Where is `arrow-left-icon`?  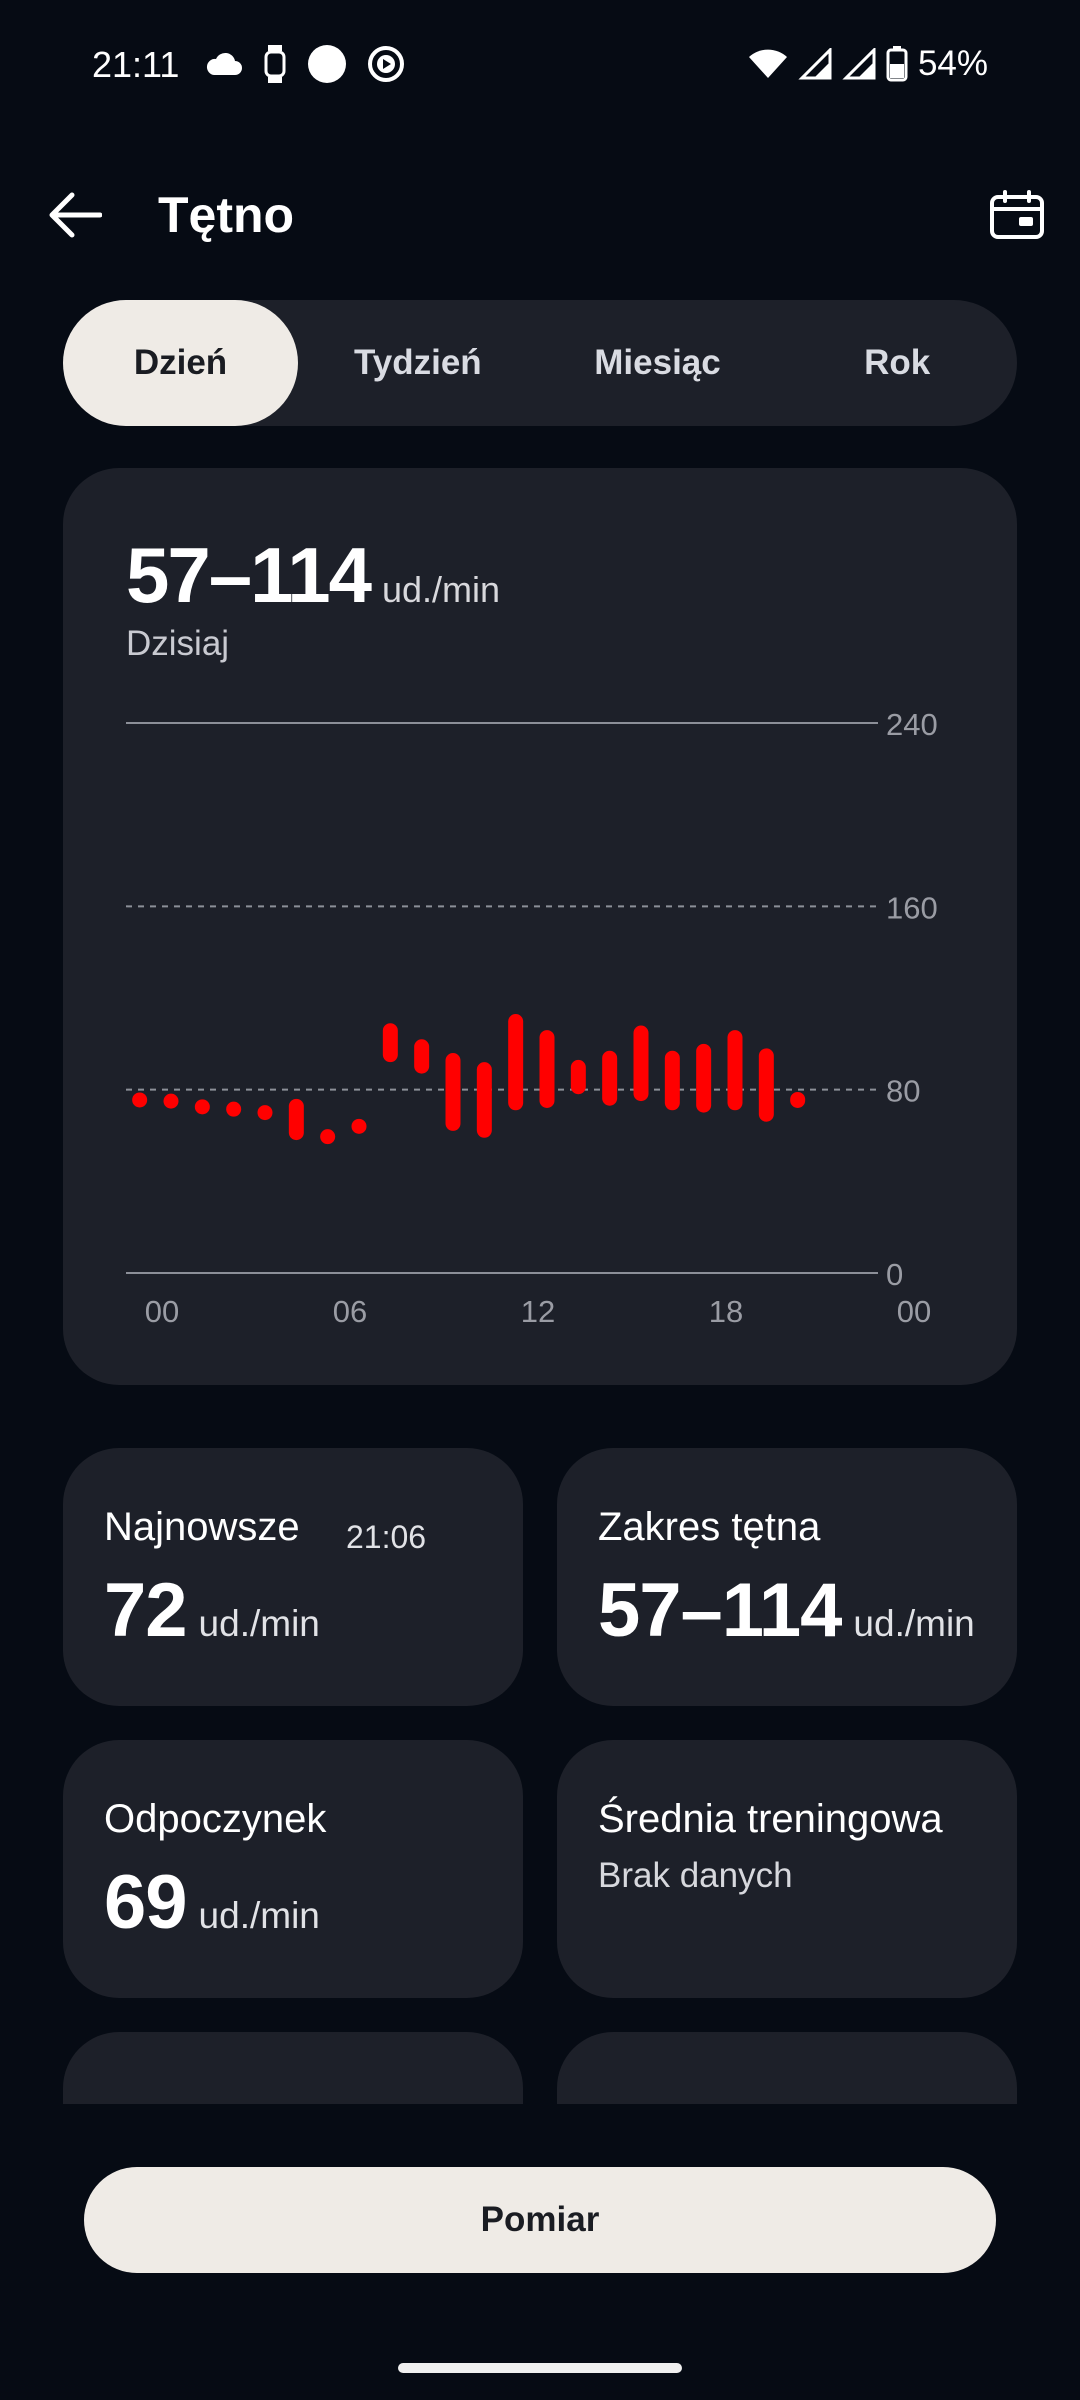 arrow-left-icon is located at coordinates (75, 215).